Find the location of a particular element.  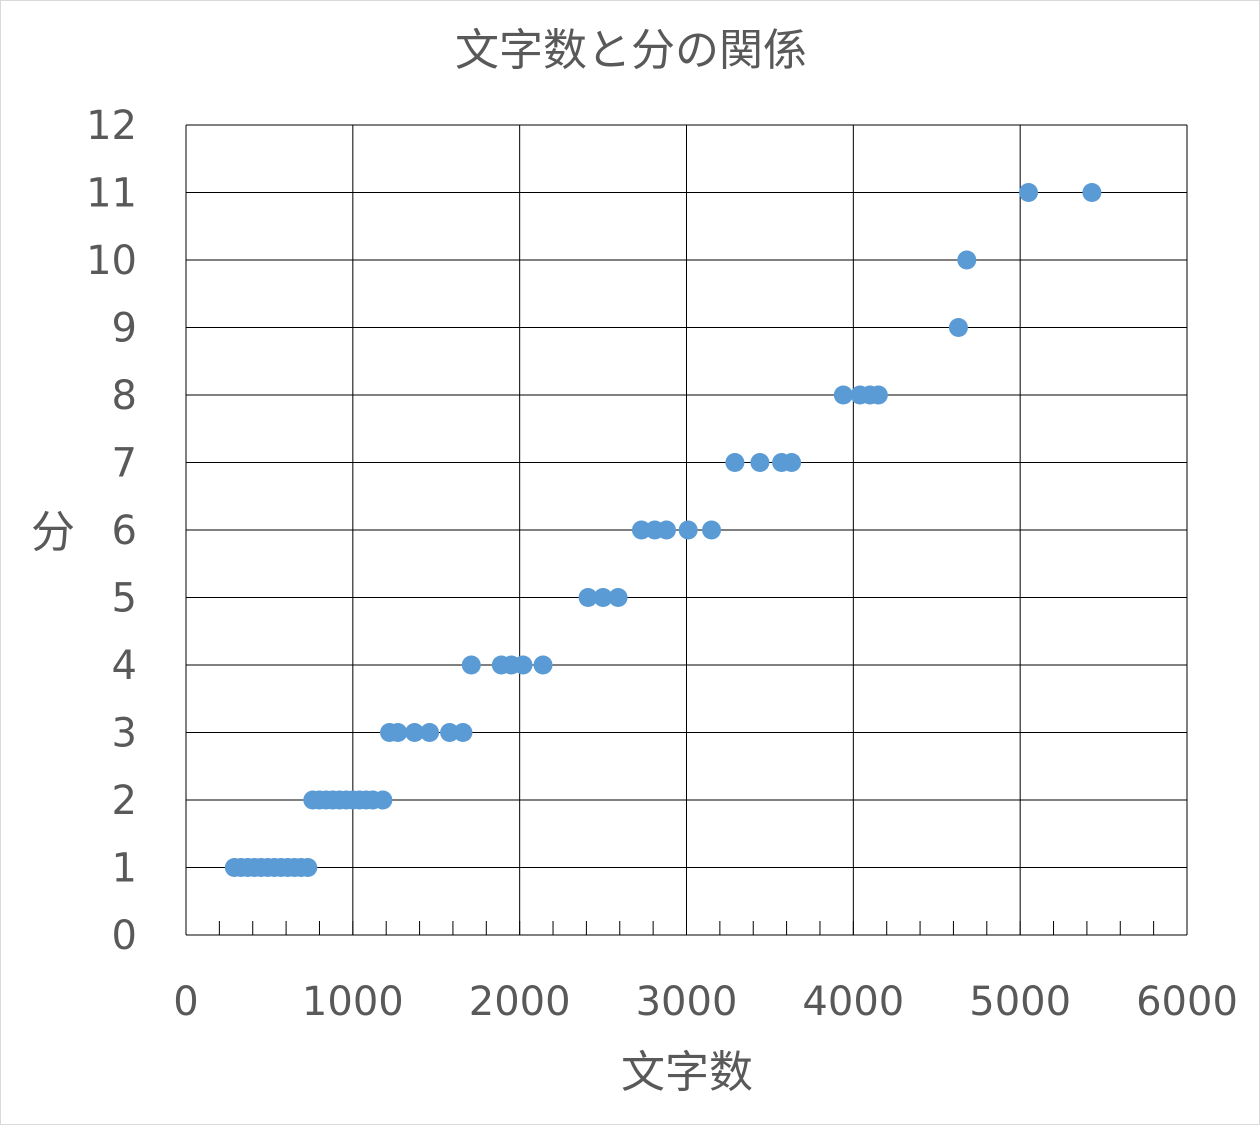

x-tick-label: 1000 is located at coordinates (353, 1002).